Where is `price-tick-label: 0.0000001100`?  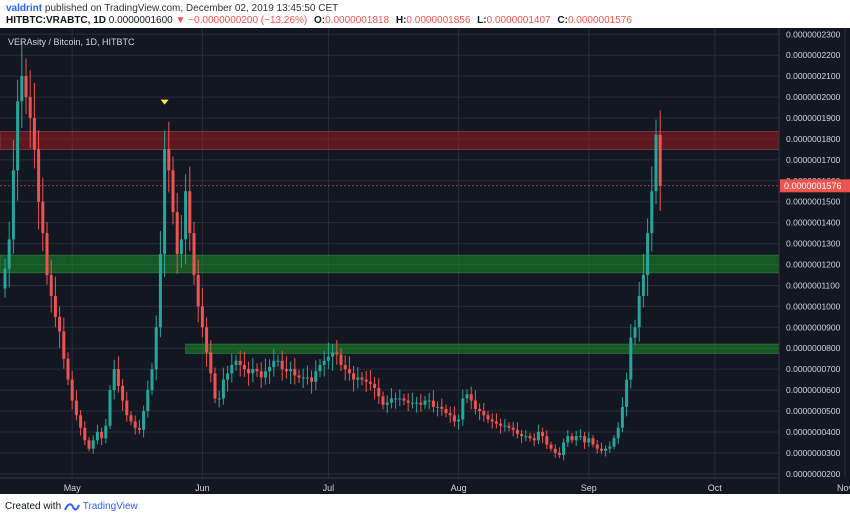
price-tick-label: 0.0000001100 is located at coordinates (813, 285).